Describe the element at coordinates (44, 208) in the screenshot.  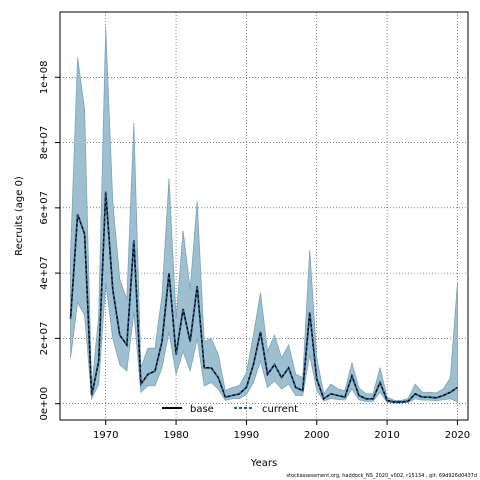
I see `y-tick-label: 6e+07` at that location.